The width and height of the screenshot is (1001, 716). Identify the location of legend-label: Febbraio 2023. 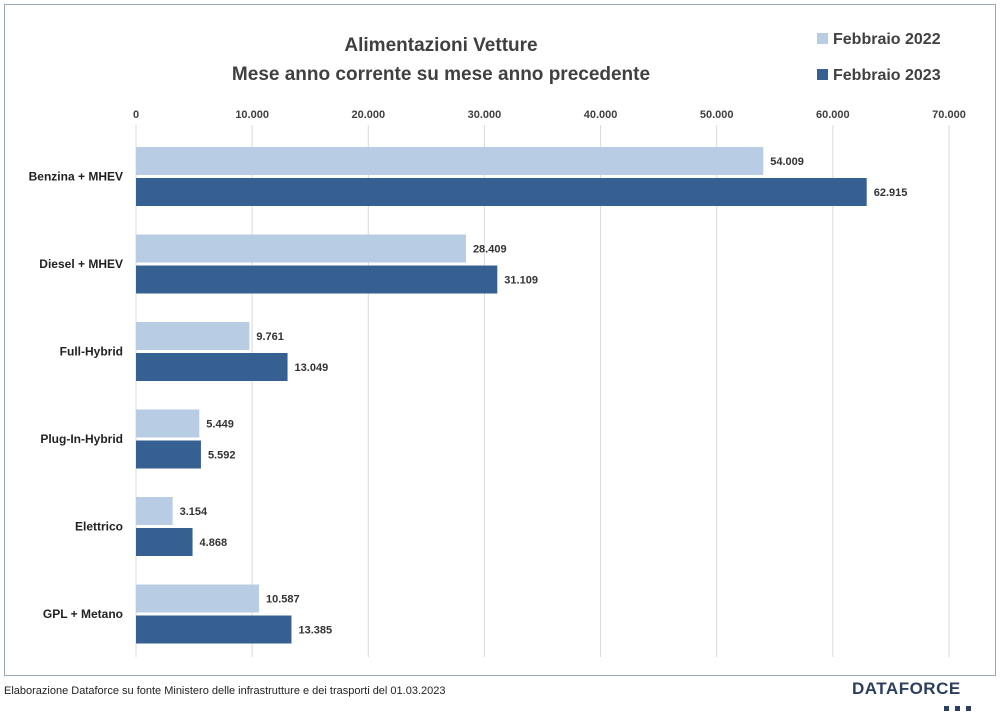
(887, 75).